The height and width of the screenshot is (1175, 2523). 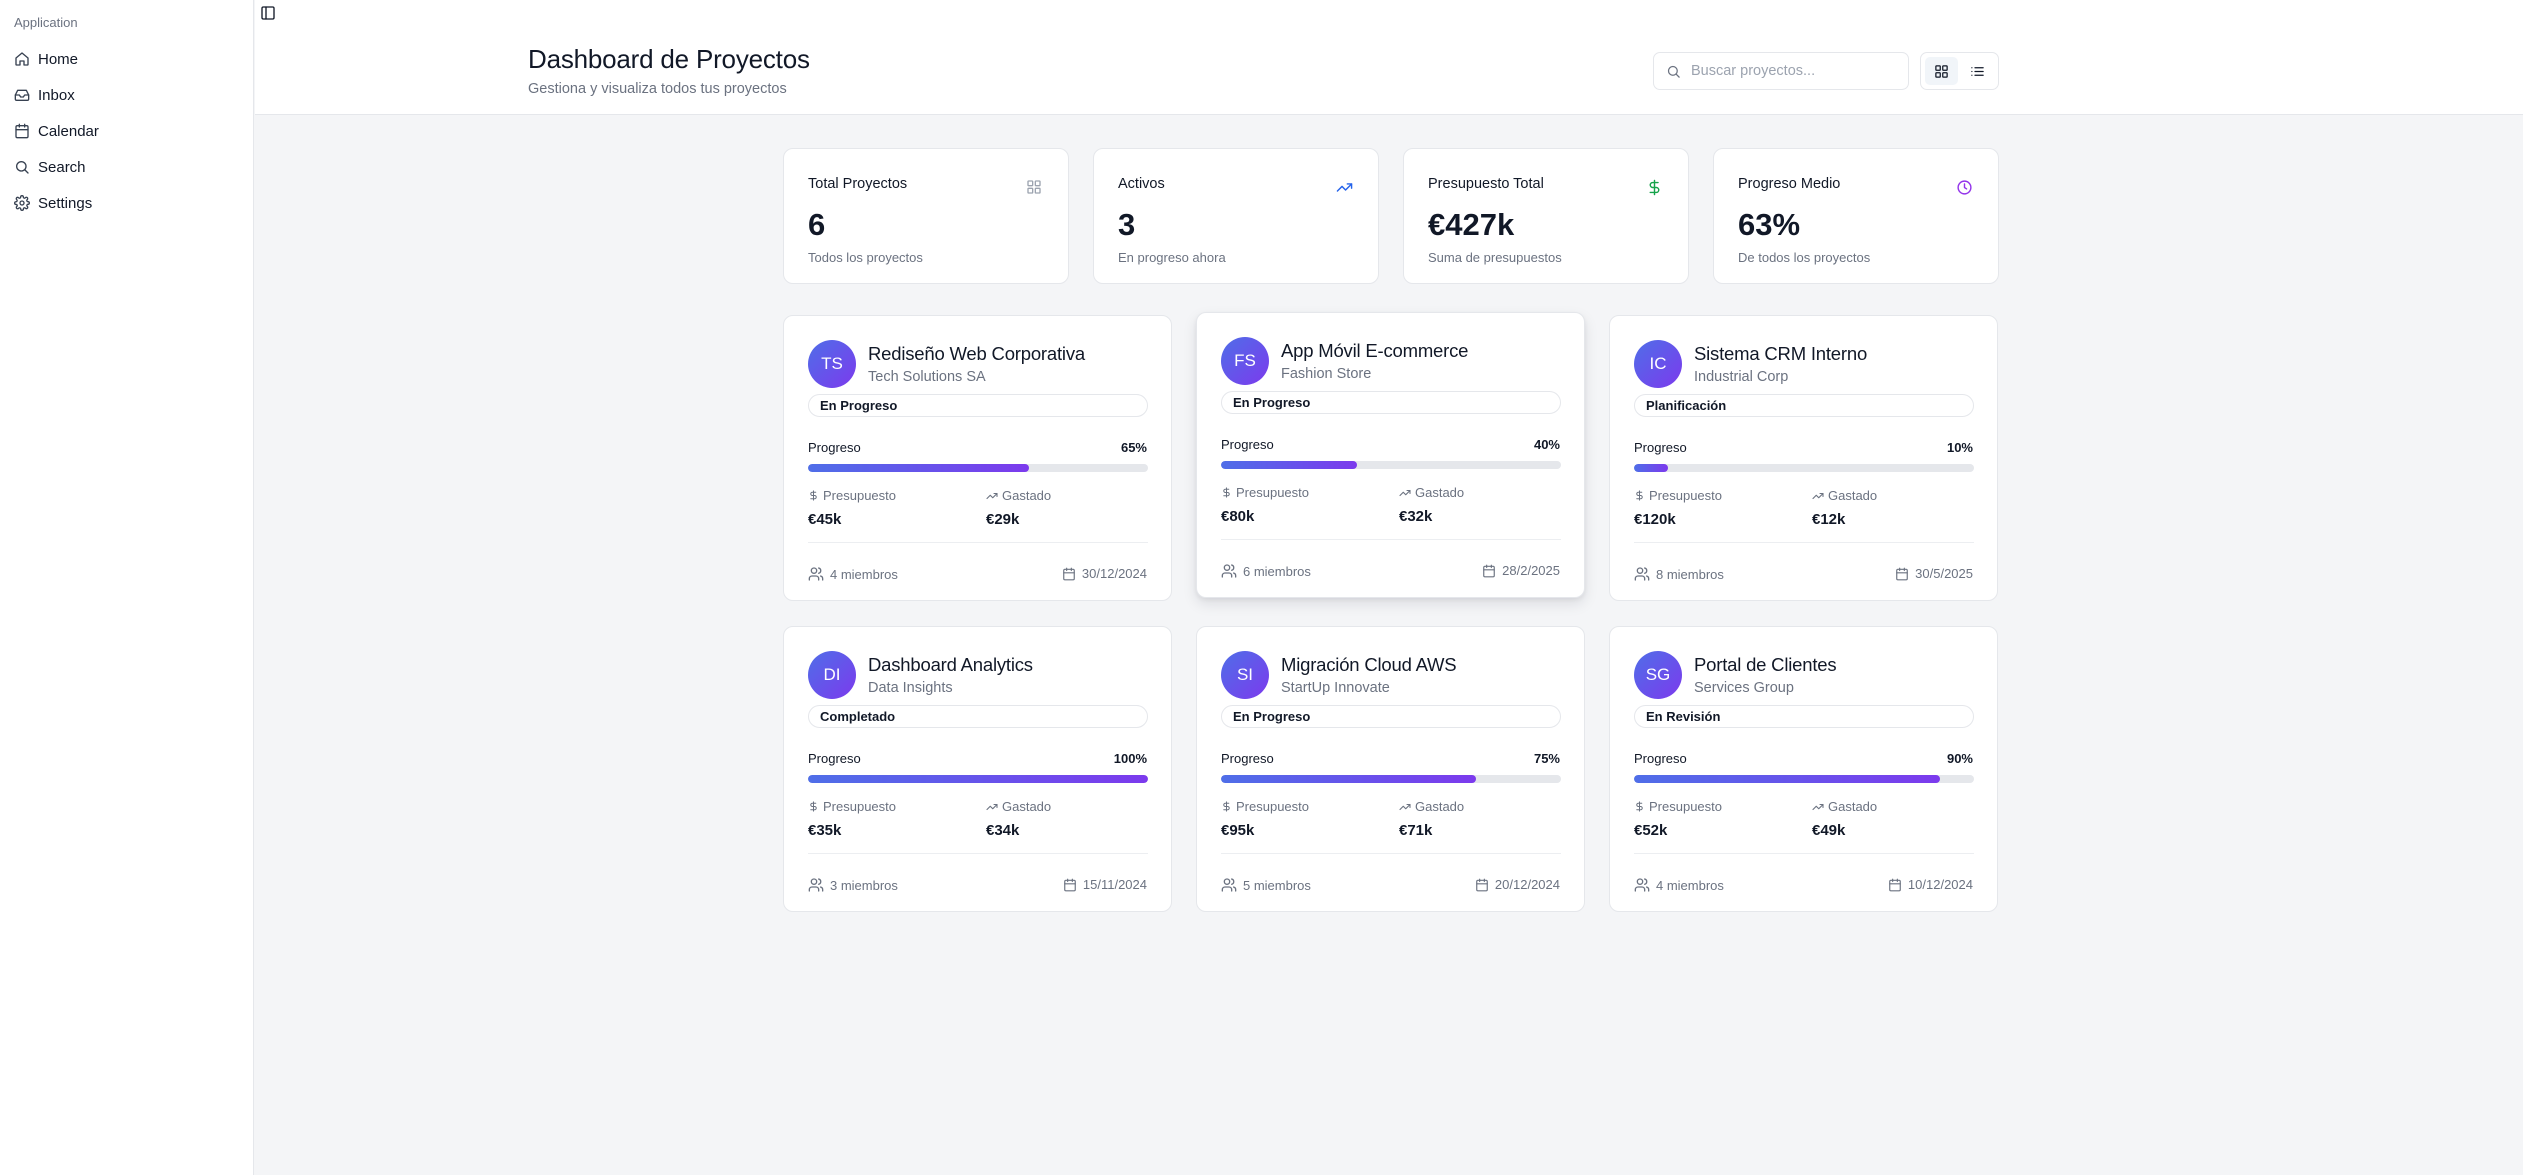 What do you see at coordinates (1471, 224) in the screenshot?
I see `stat-value: €427k` at bounding box center [1471, 224].